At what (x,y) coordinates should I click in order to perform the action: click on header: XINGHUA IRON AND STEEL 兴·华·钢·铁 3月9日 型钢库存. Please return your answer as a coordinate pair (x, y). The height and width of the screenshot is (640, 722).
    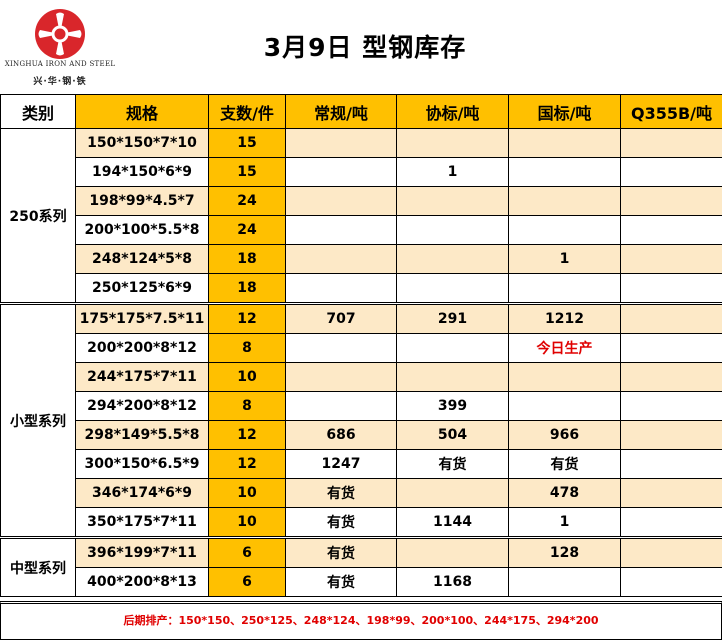
    Looking at the image, I should click on (361, 47).